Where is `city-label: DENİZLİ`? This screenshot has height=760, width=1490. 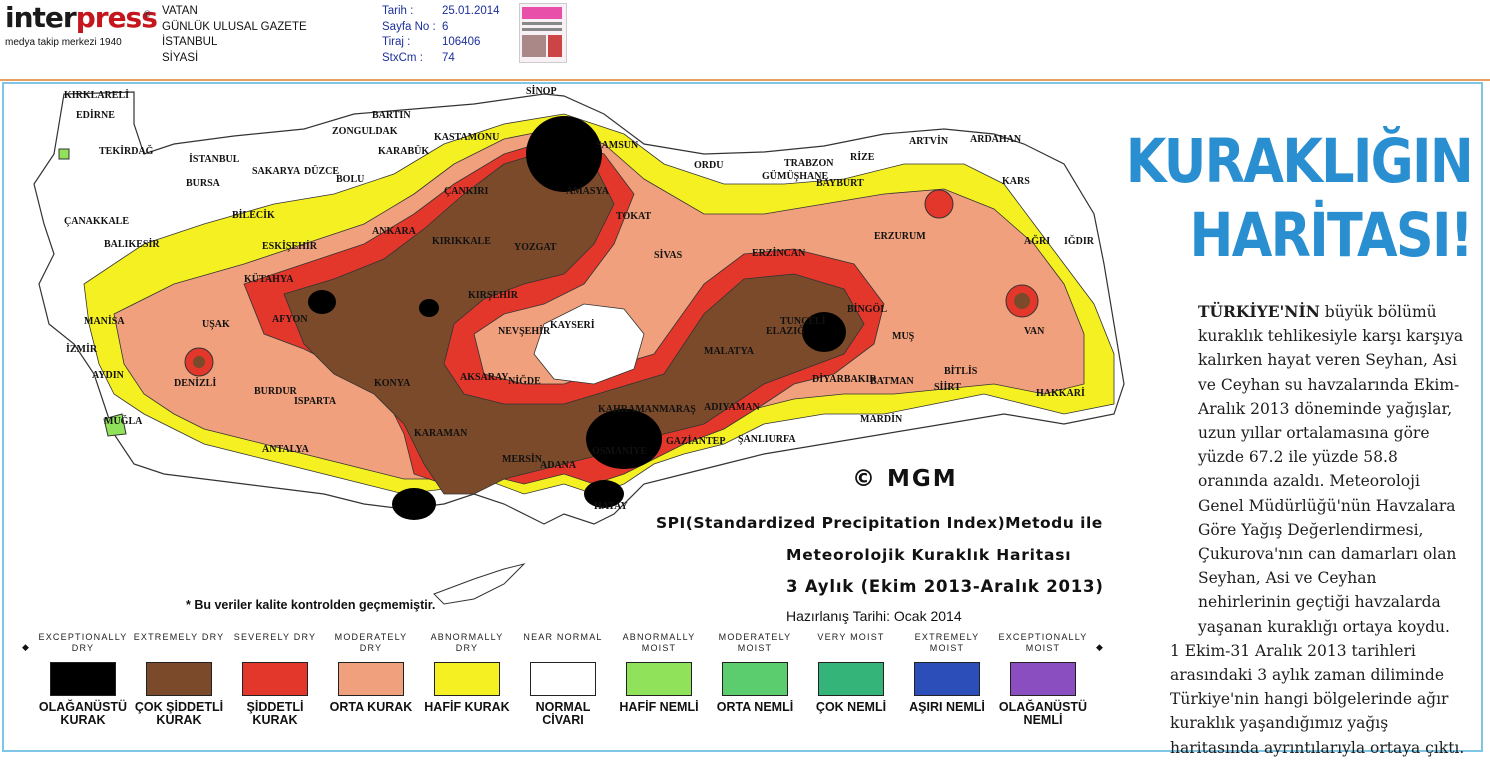 city-label: DENİZLİ is located at coordinates (195, 383).